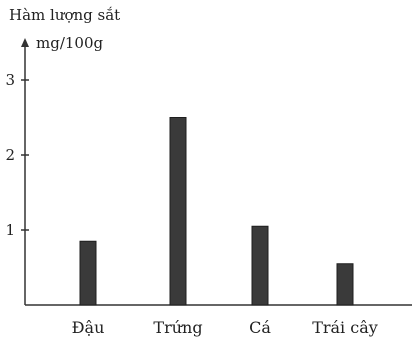 This screenshot has height=342, width=419. What do you see at coordinates (345, 327) in the screenshot?
I see `x-tick-label: Trái cây` at bounding box center [345, 327].